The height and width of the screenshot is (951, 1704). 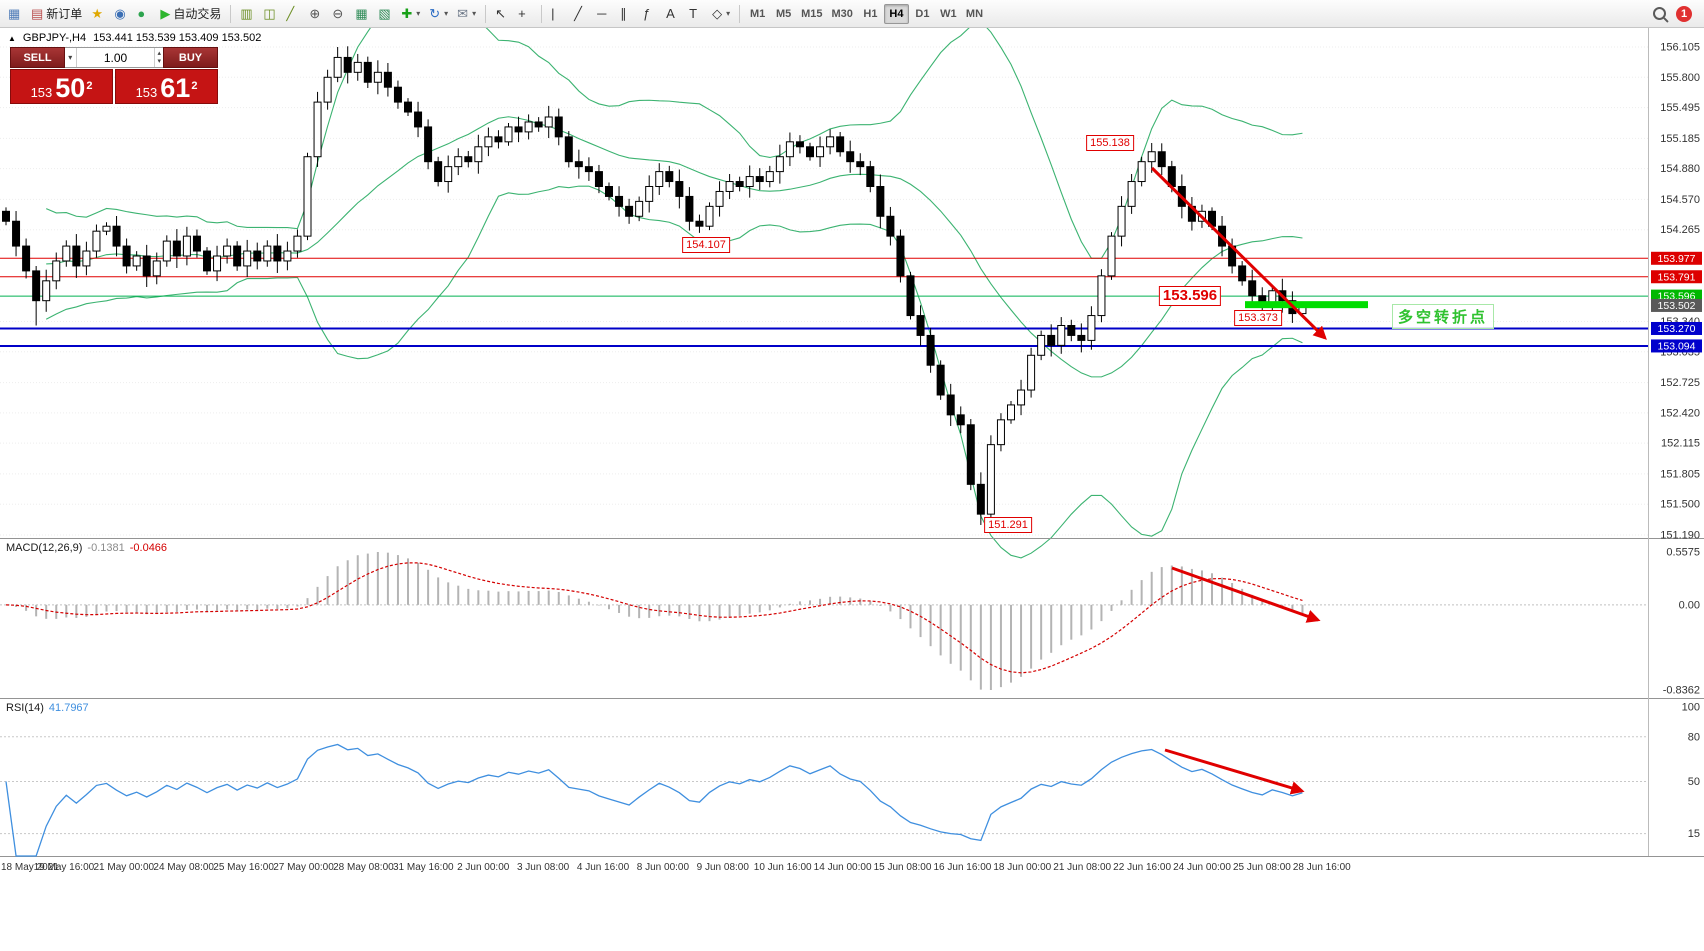 I want to click on svg-text: 21 Jun 08:00, so click(x=1082, y=867).